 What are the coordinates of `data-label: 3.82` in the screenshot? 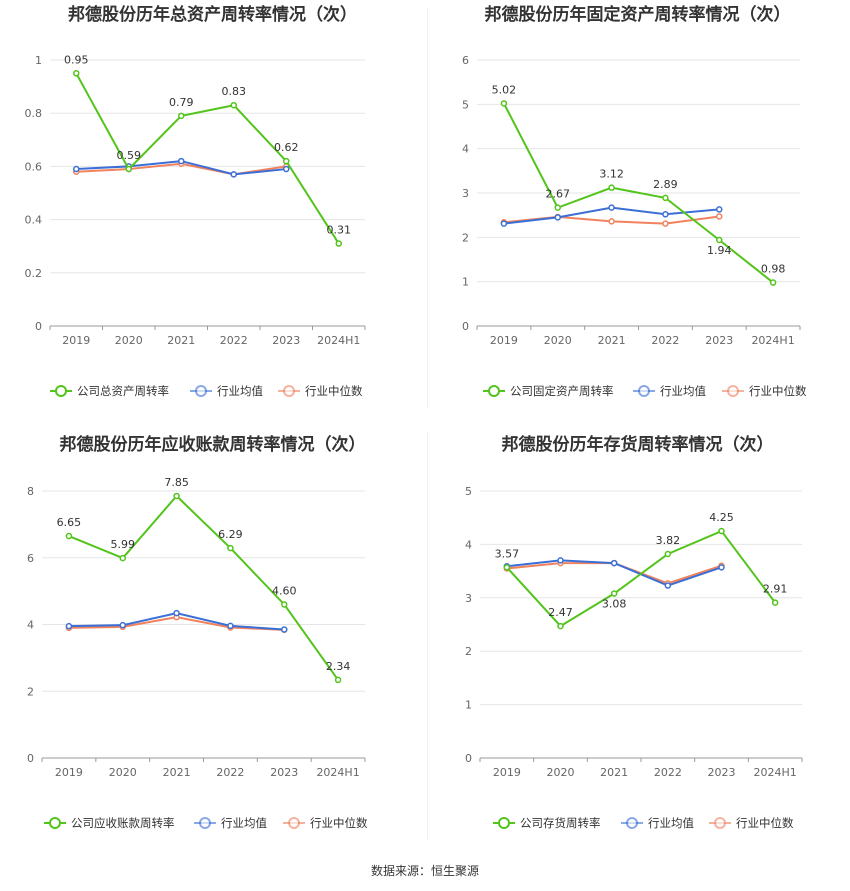 It's located at (668, 540).